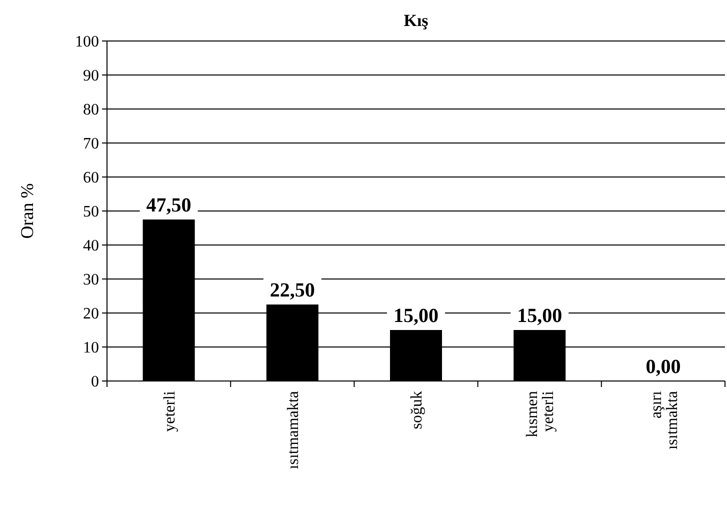  I want to click on y-tick-label: 40, so click(91, 246).